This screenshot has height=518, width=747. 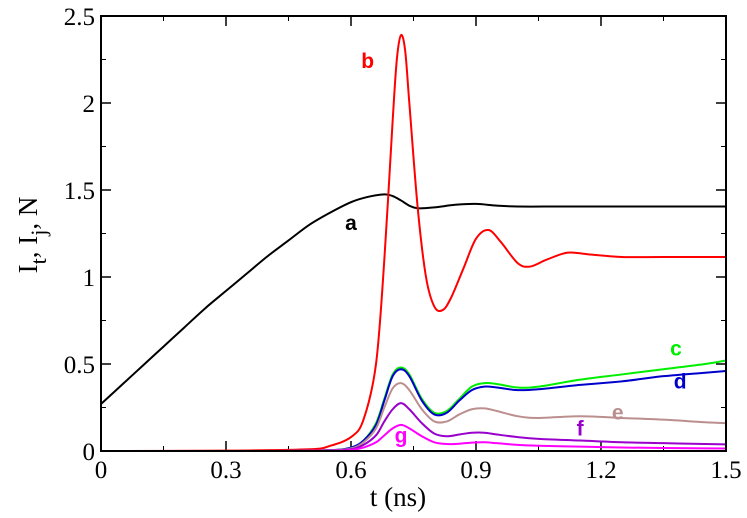 I want to click on y-tick-label: 0.5, so click(x=79, y=365).